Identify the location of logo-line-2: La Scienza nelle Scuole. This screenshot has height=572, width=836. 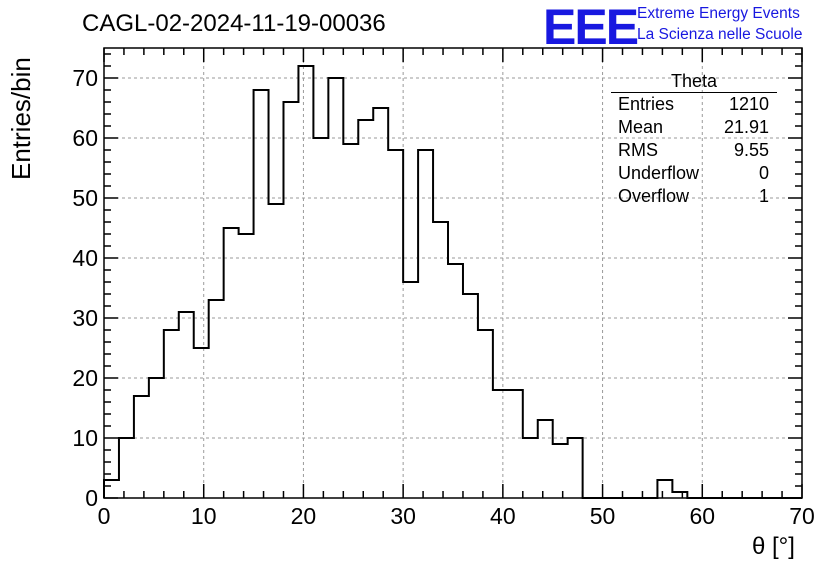
(720, 34).